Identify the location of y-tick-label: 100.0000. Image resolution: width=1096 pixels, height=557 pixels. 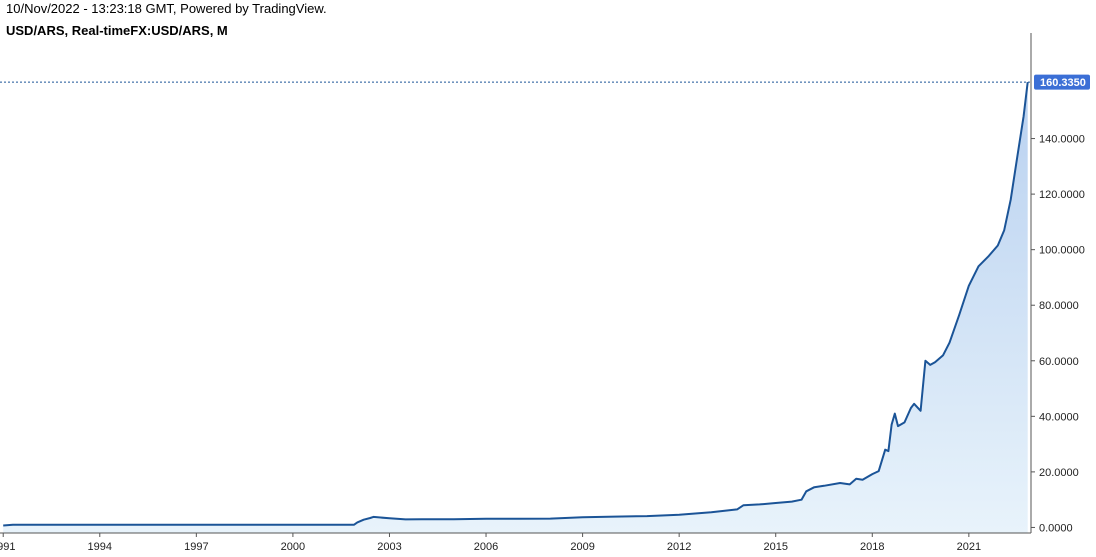
(1062, 251).